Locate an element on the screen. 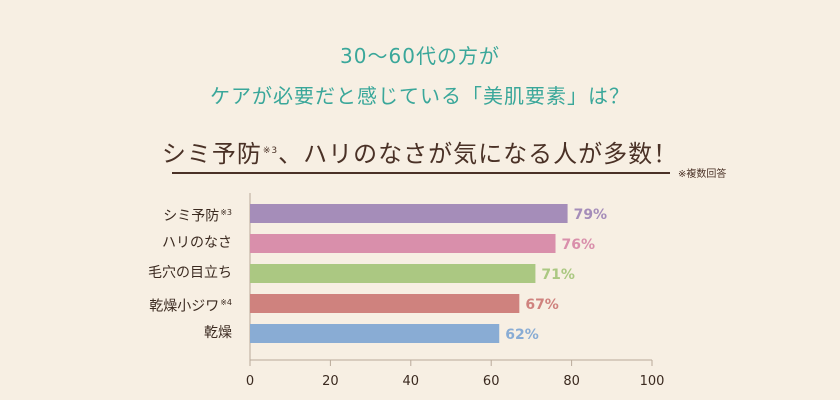 The height and width of the screenshot is (400, 840). headline-text-end: 、ハリのなさが気になる人が多数！ is located at coordinates (478, 154).